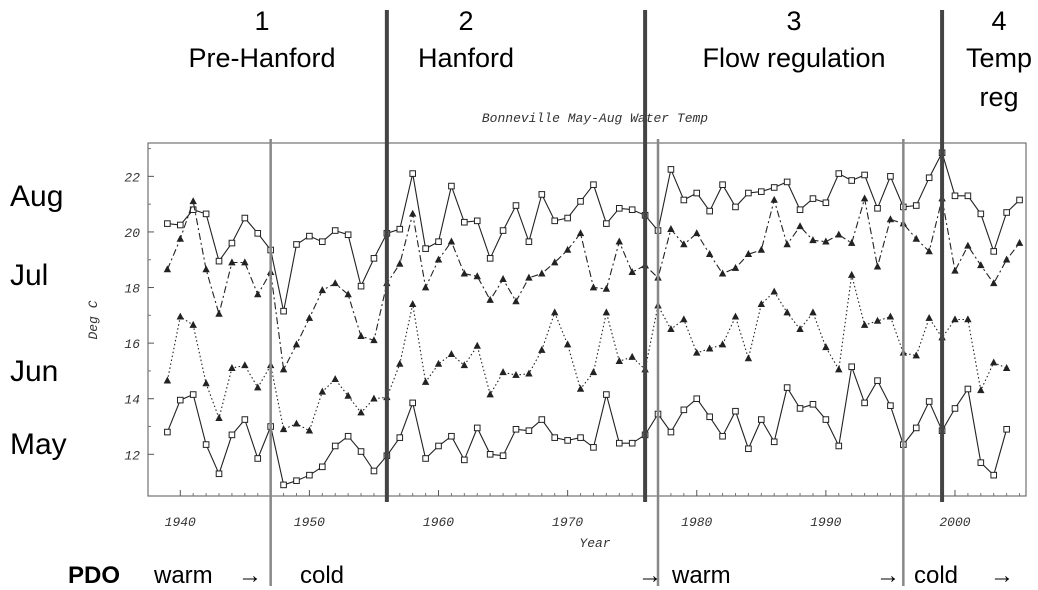  What do you see at coordinates (93, 319) in the screenshot?
I see `y-axis-title: Deg C` at bounding box center [93, 319].